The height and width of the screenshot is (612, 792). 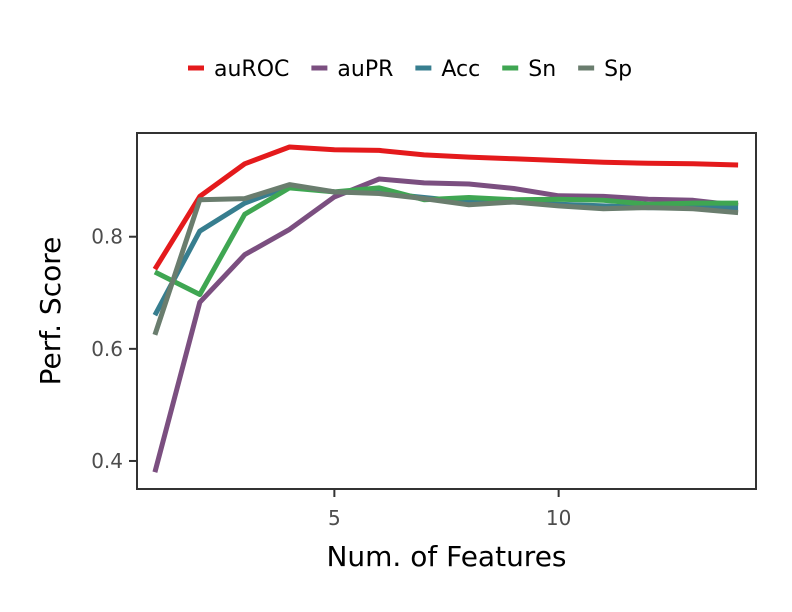 I want to click on legend-label-auroc: auROC, so click(x=251, y=69).